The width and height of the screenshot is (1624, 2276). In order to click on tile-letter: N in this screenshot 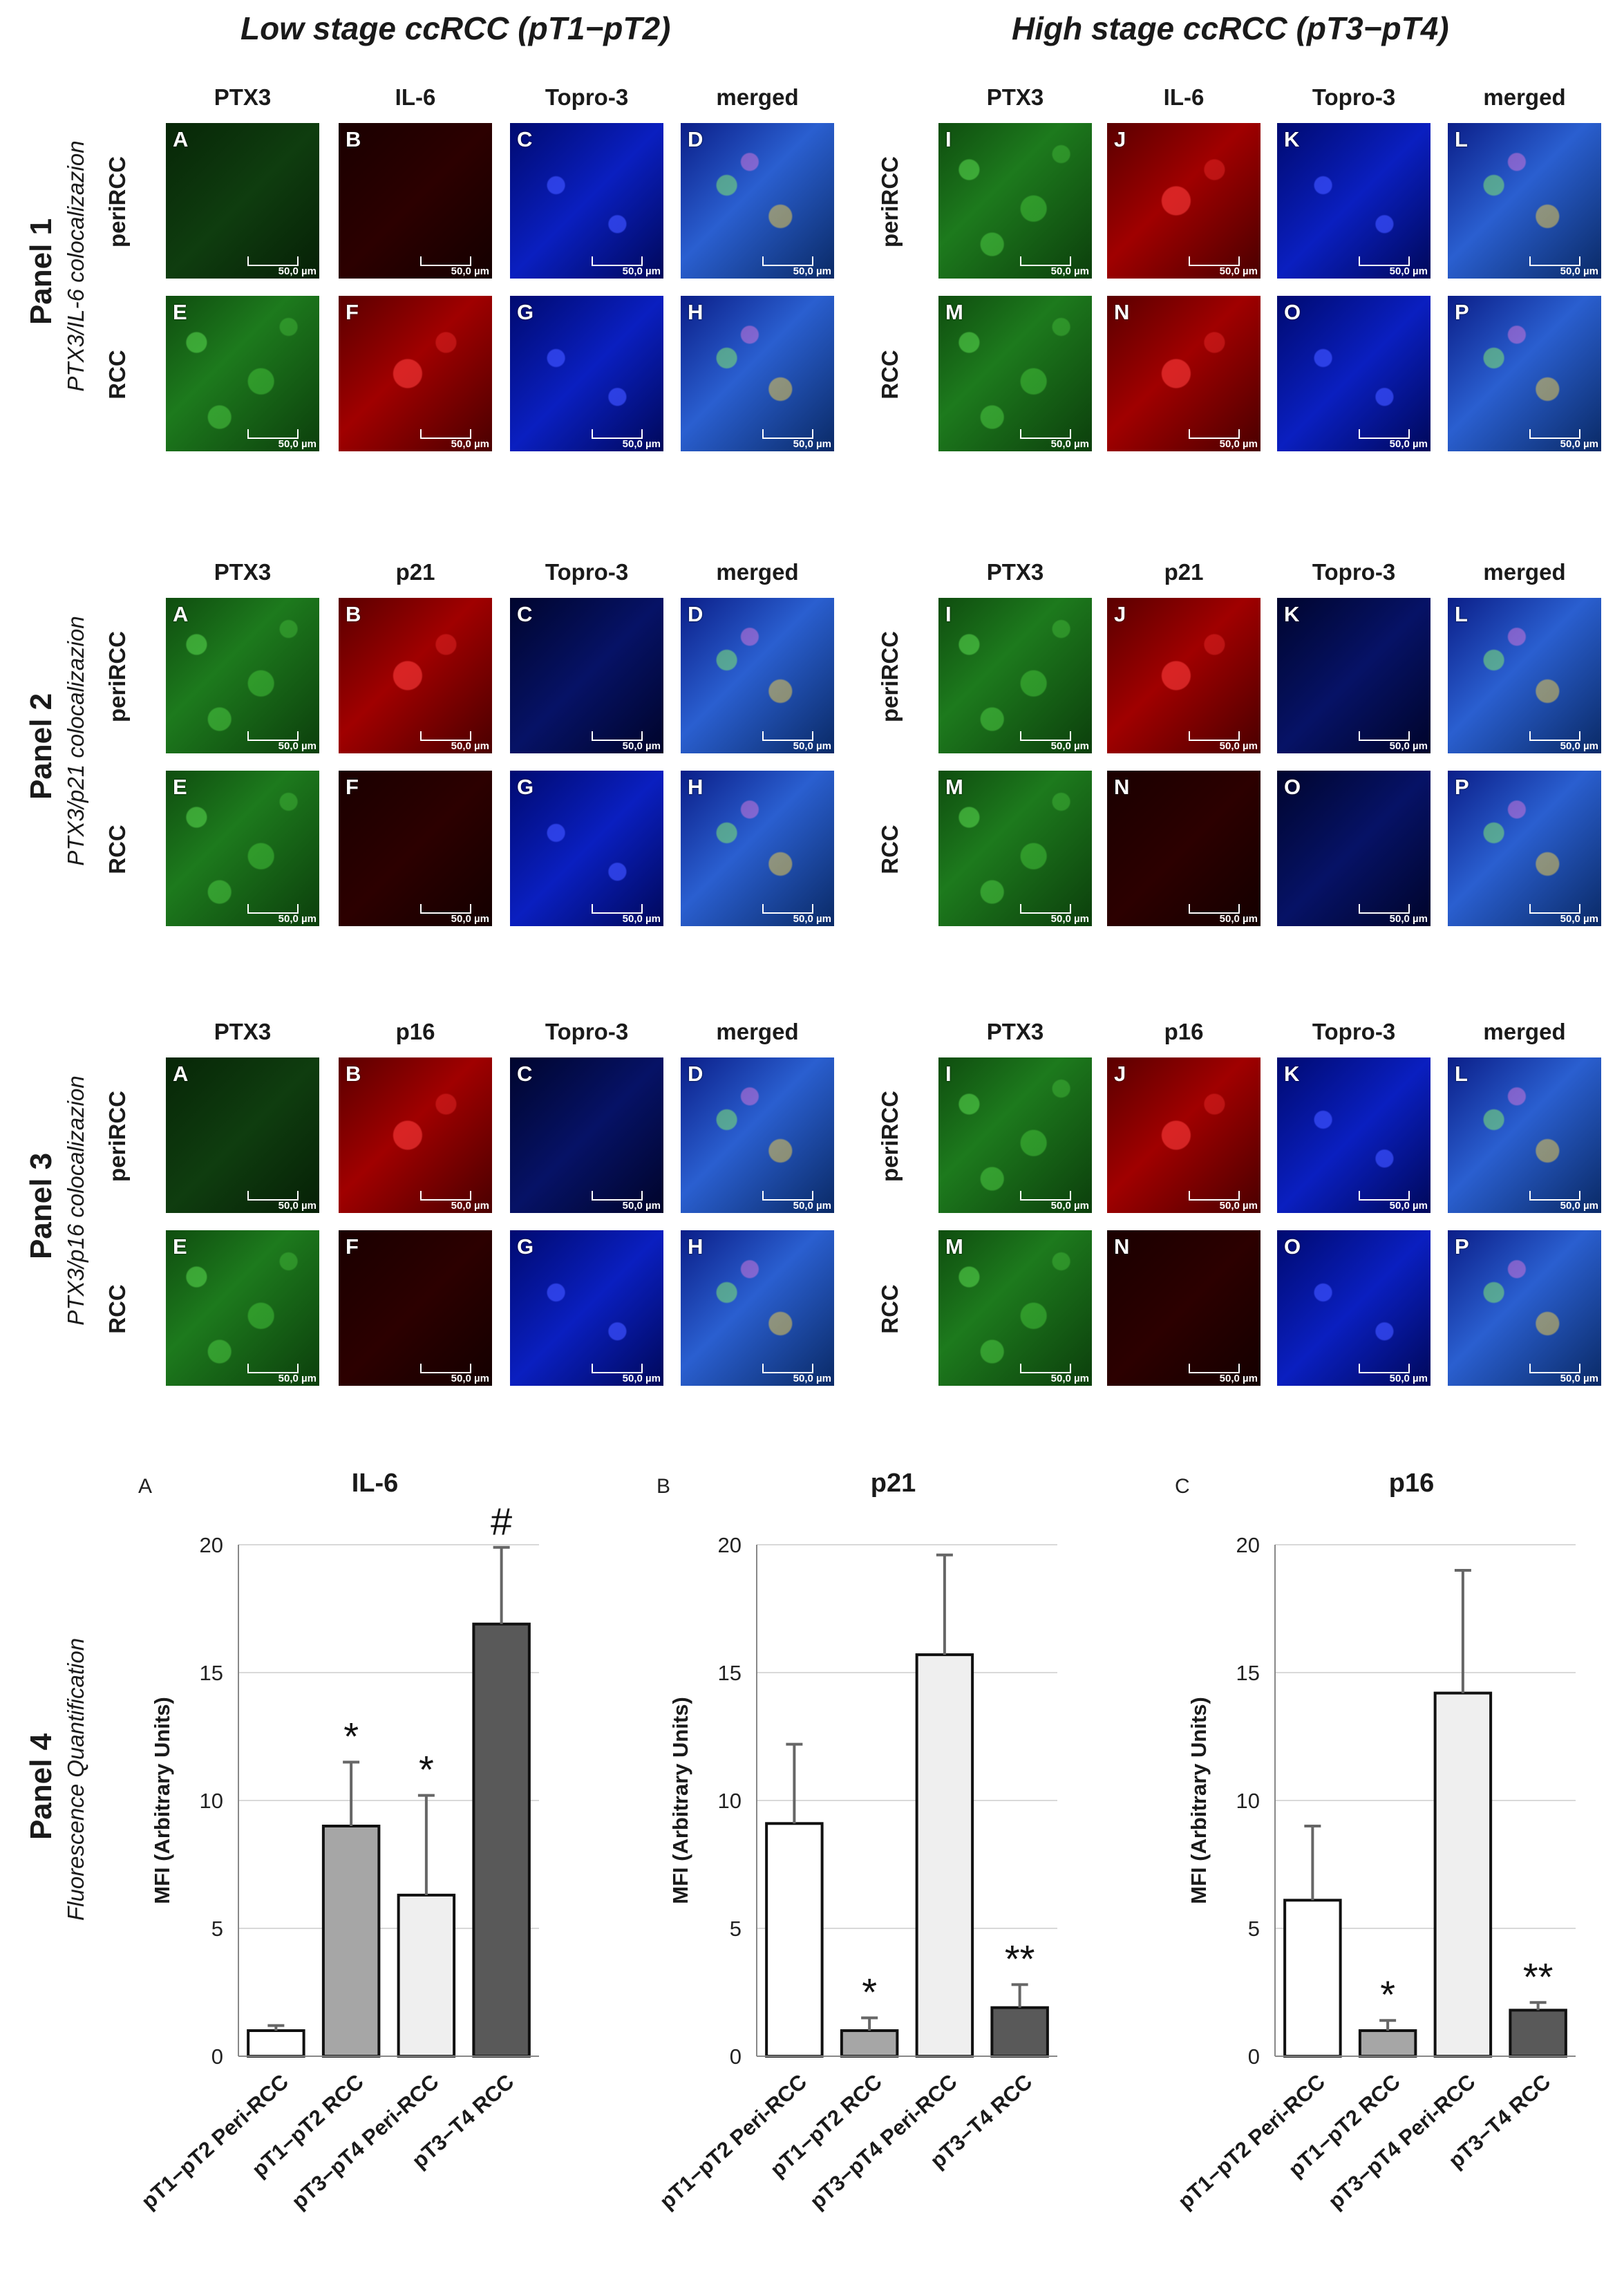, I will do `click(1122, 787)`.